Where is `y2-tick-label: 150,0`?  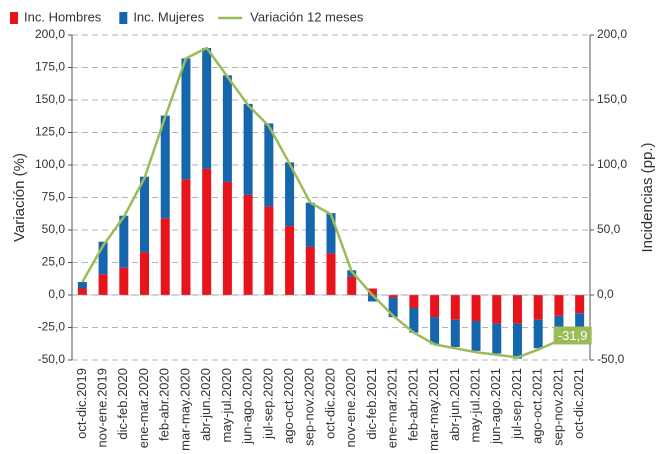
y2-tick-label: 150,0 is located at coordinates (612, 99).